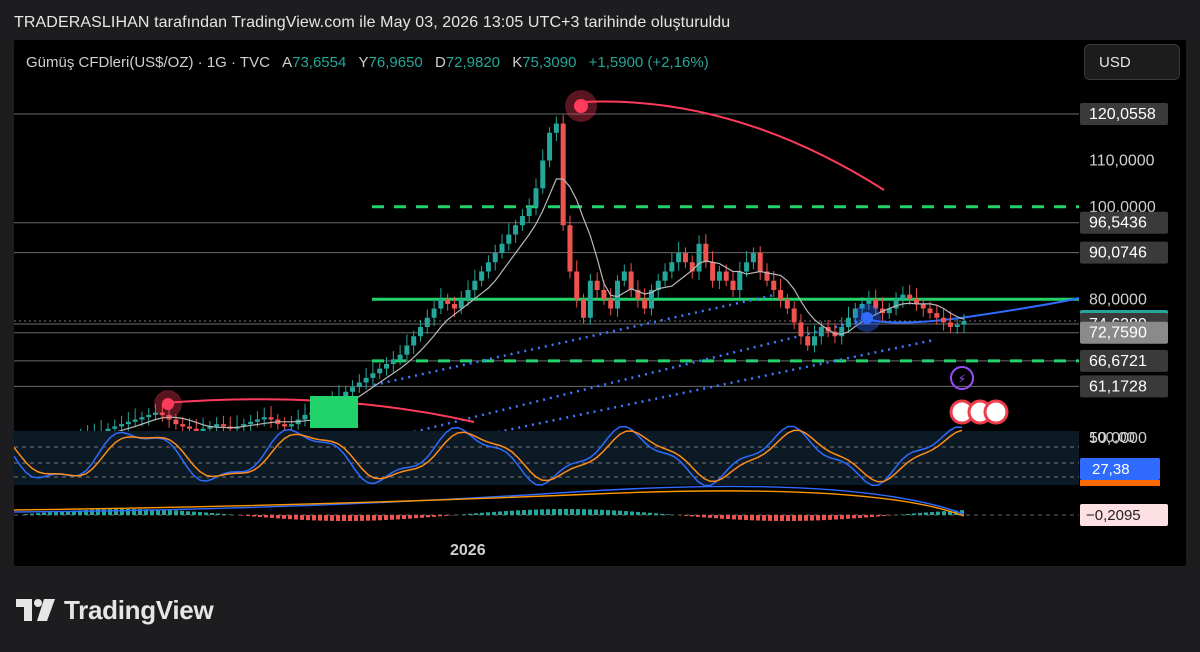 The height and width of the screenshot is (652, 1200). Describe the element at coordinates (1118, 223) in the screenshot. I see `price-tick: 96,5436` at that location.